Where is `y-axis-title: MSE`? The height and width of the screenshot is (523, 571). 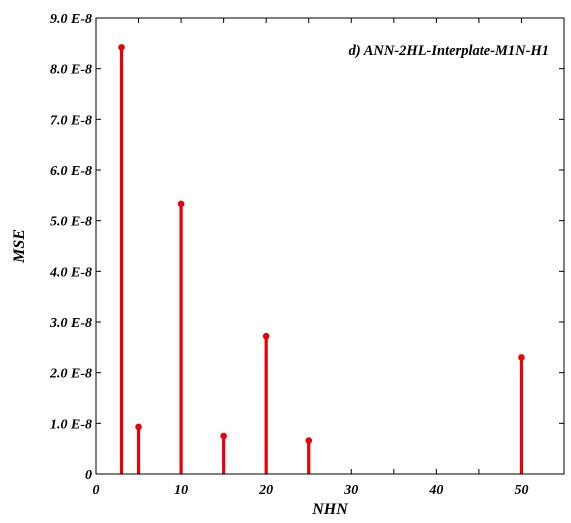 y-axis-title: MSE is located at coordinates (19, 246).